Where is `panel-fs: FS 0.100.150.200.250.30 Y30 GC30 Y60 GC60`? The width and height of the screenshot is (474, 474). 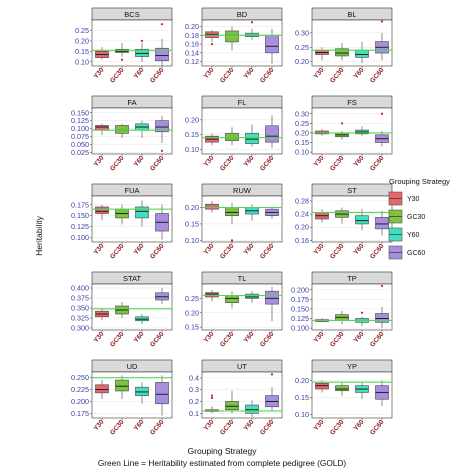
panel-fs: FS 0.100.150.200.250.30 Y30 GC30 Y60 GC60 is located at coordinates (344, 133).